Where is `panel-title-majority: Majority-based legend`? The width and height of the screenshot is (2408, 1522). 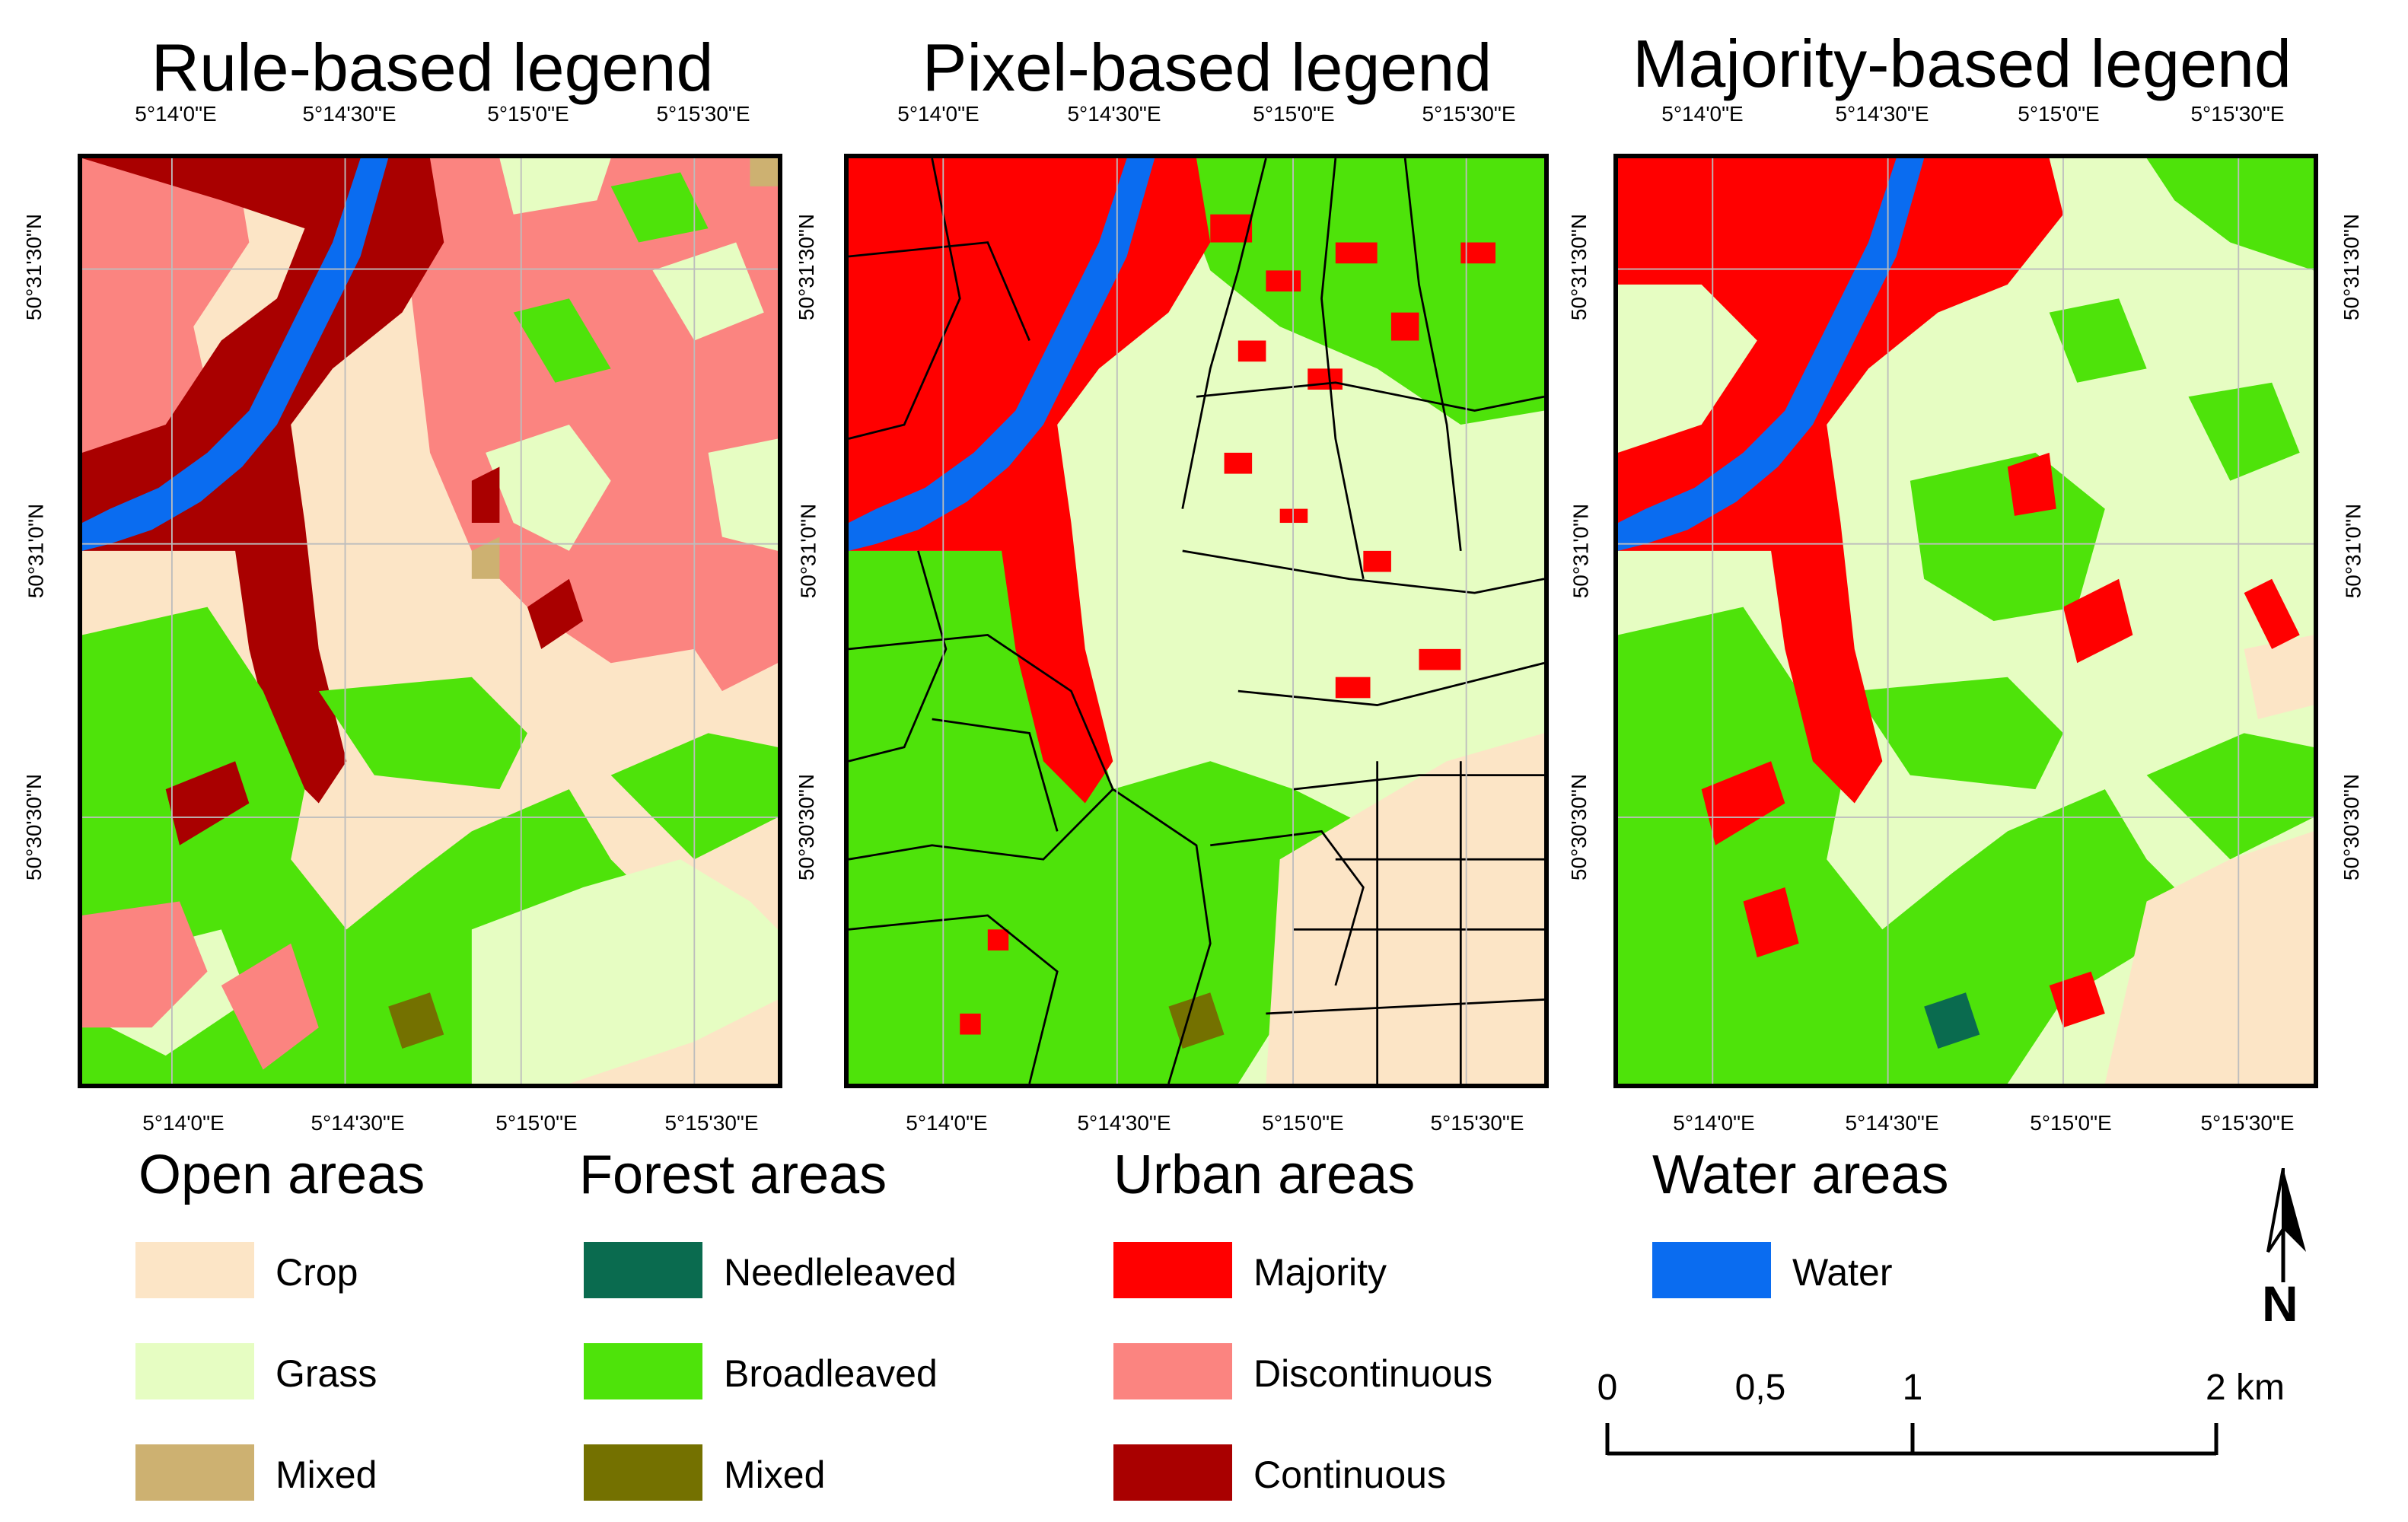
panel-title-majority: Majority-based legend is located at coordinates (1962, 63).